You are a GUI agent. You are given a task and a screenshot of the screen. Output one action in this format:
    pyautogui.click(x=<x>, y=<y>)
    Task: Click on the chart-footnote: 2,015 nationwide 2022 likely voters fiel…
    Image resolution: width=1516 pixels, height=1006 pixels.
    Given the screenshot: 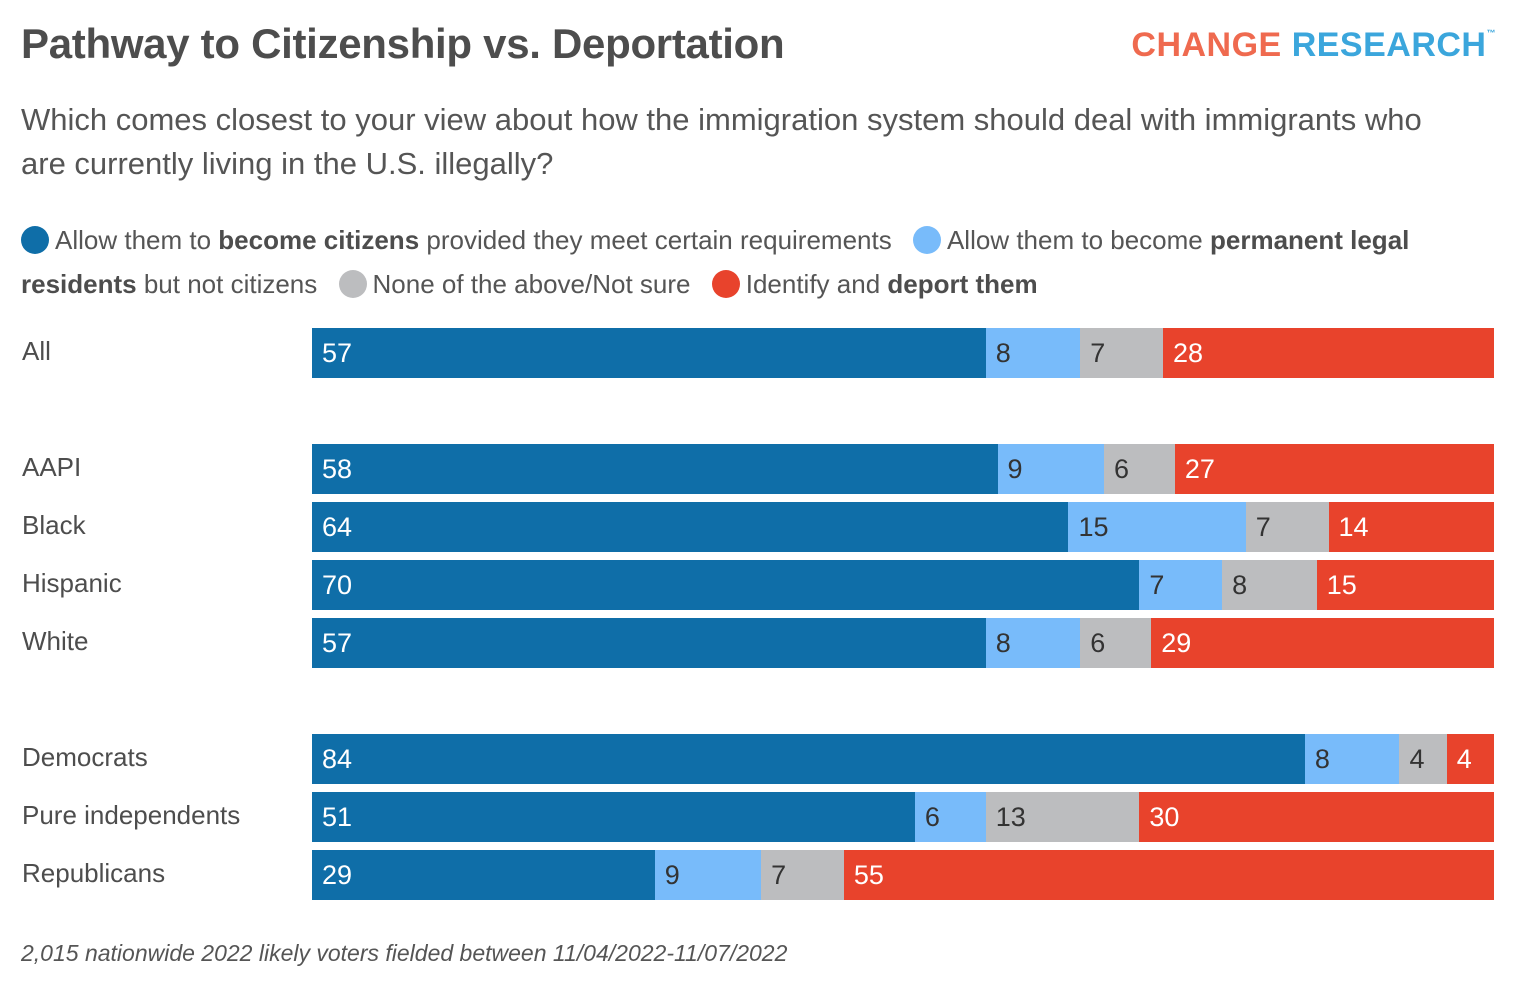 What is the action you would take?
    pyautogui.click(x=404, y=953)
    